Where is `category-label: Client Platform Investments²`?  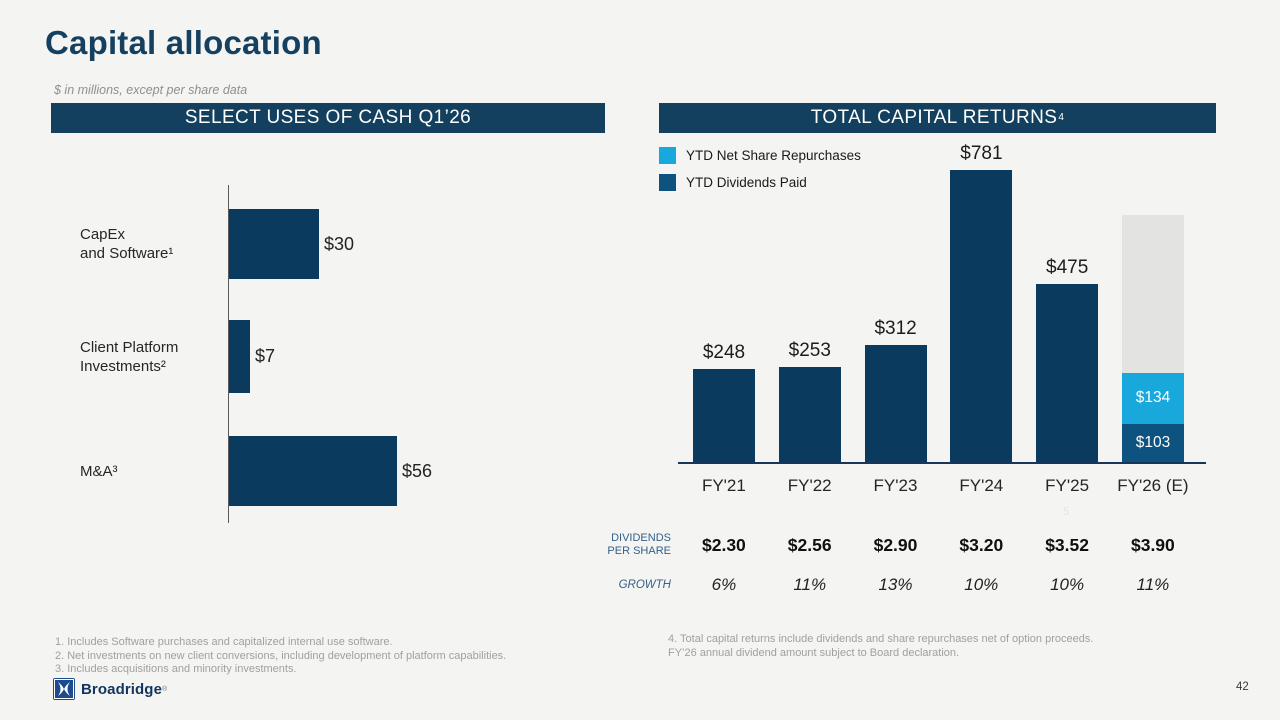 category-label: Client Platform Investments² is located at coordinates (129, 356).